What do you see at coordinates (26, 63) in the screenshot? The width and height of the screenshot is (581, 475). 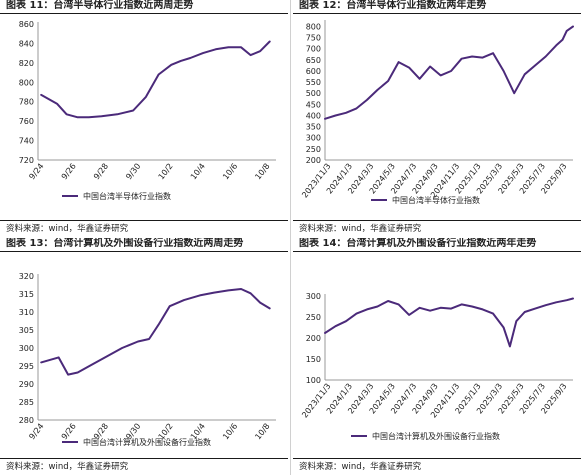 I see `y-tick-label: 820` at bounding box center [26, 63].